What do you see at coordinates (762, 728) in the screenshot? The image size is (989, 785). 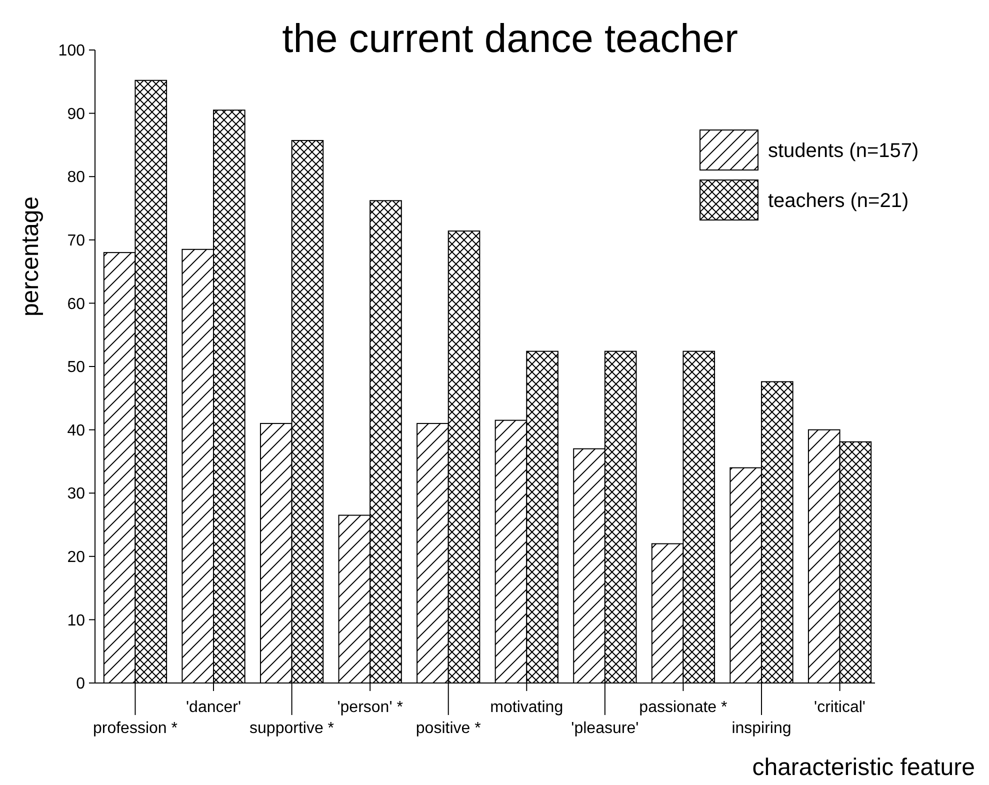 I see `x-tick-label: inspiring` at bounding box center [762, 728].